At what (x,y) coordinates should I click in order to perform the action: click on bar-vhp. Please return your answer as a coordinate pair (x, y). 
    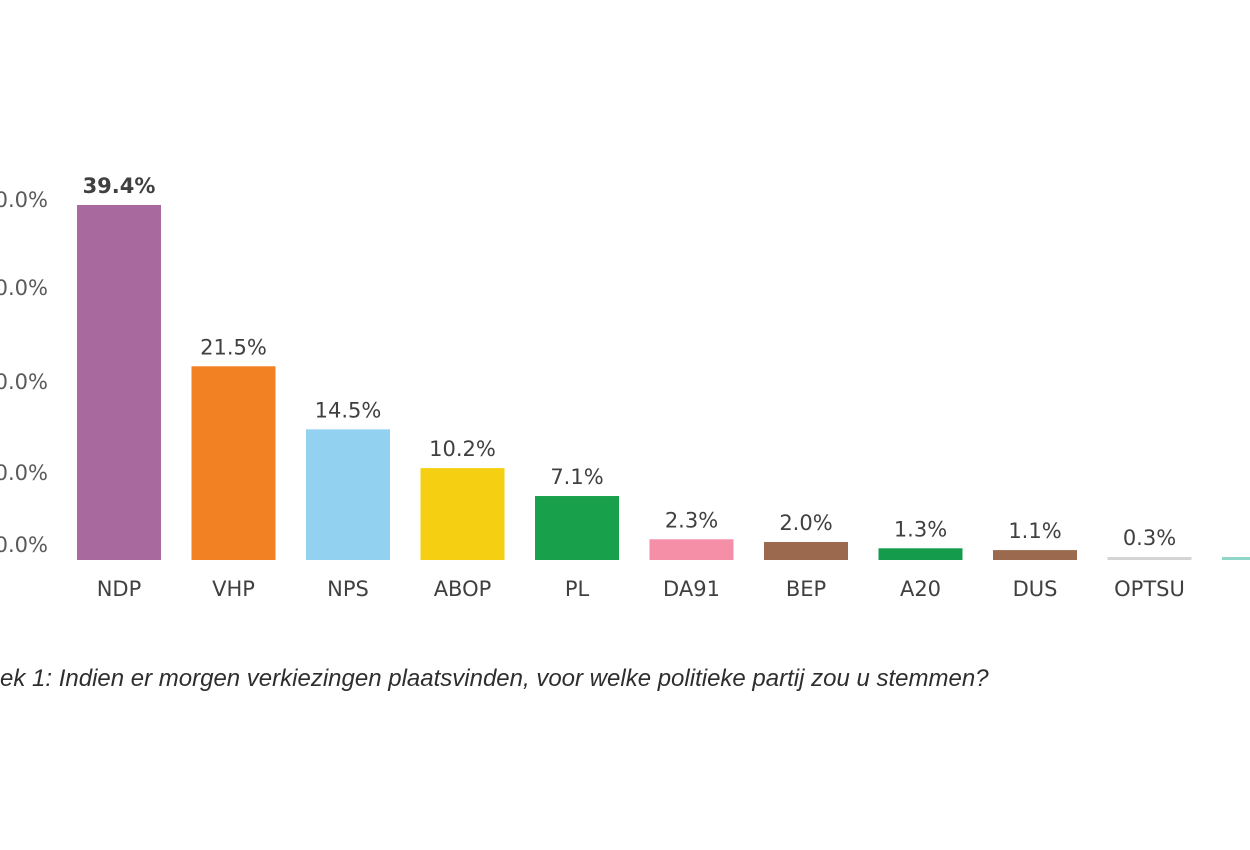
    Looking at the image, I should click on (233, 463).